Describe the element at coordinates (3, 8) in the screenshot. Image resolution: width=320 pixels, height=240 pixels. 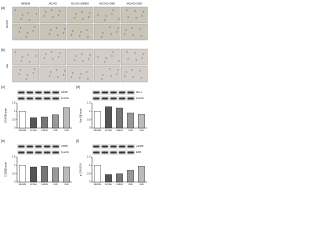
I see `panel-label: (a)` at that location.